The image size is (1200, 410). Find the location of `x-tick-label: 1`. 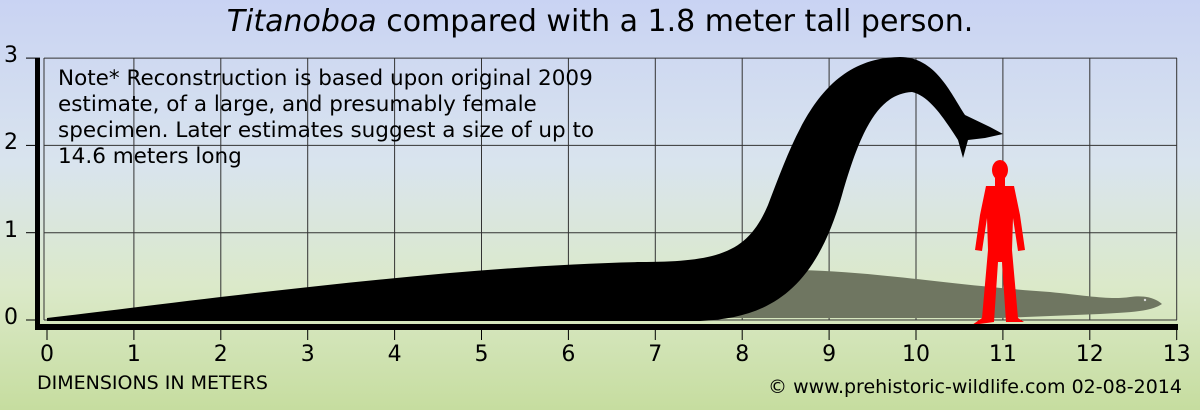

x-tick-label: 1 is located at coordinates (133, 354).